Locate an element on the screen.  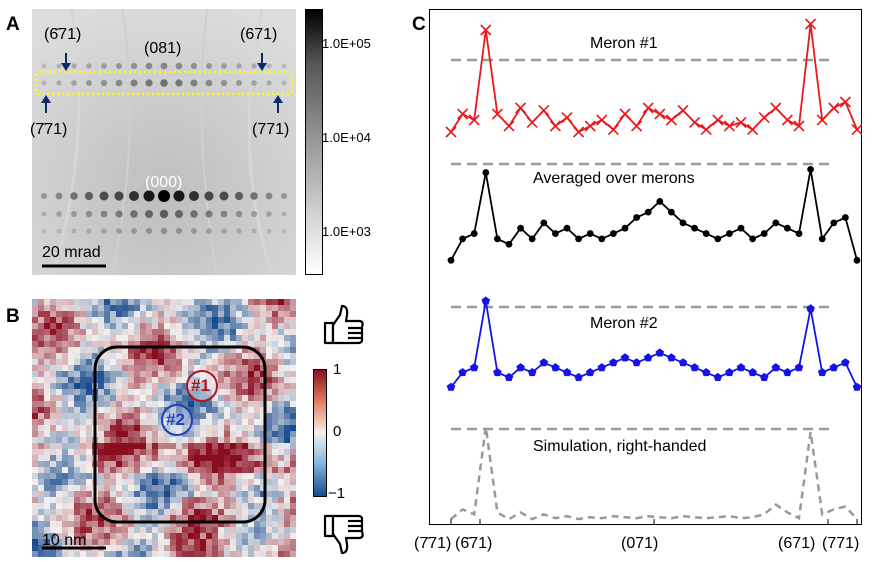
thumbs-down-icon is located at coordinates (344, 534).